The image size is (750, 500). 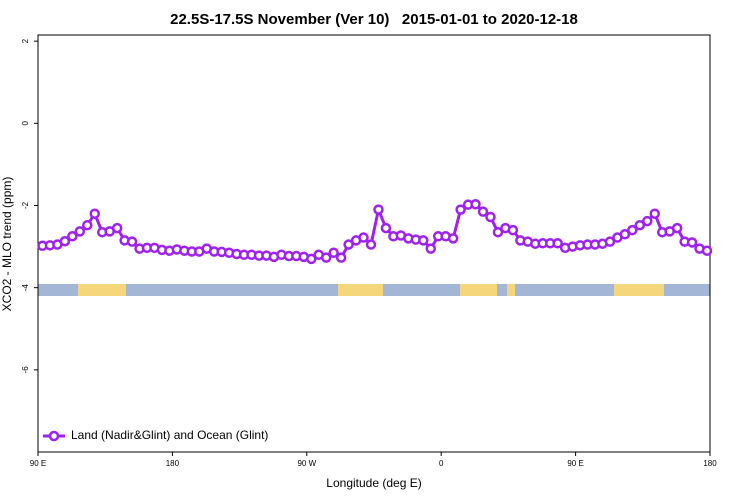 I want to click on y-tick-label: -6, so click(x=25, y=370).